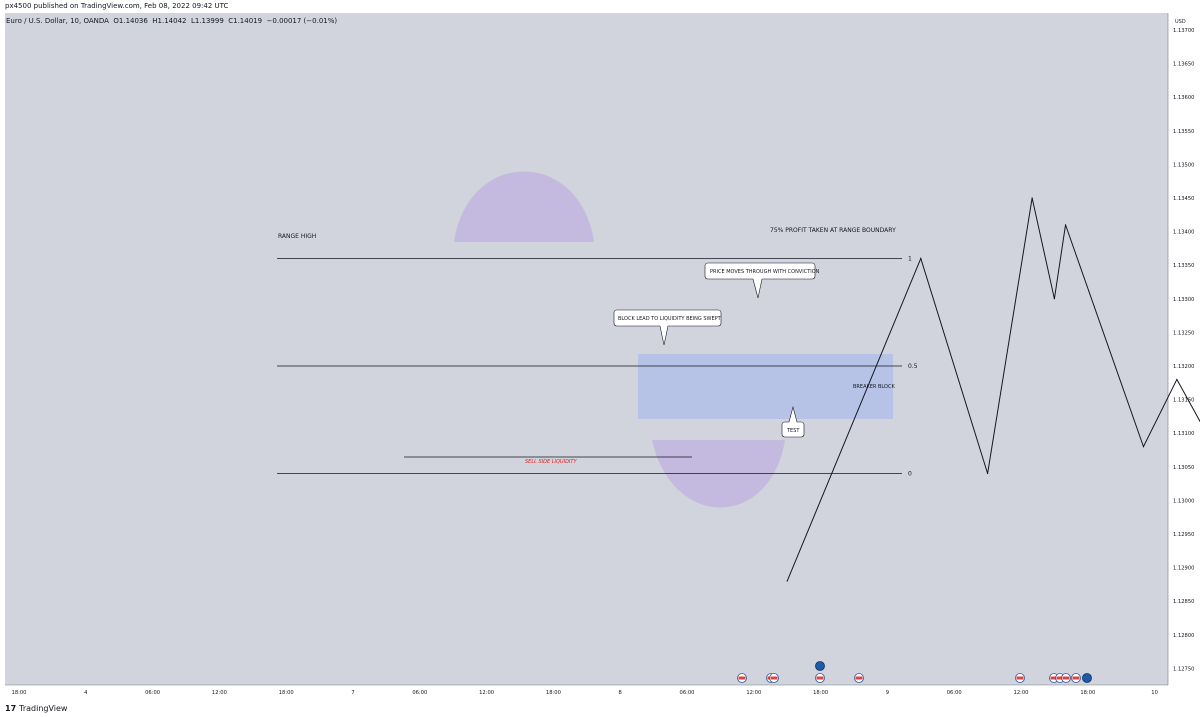  What do you see at coordinates (1183, 367) in the screenshot?
I see `price-tick-label: 1.13200` at bounding box center [1183, 367].